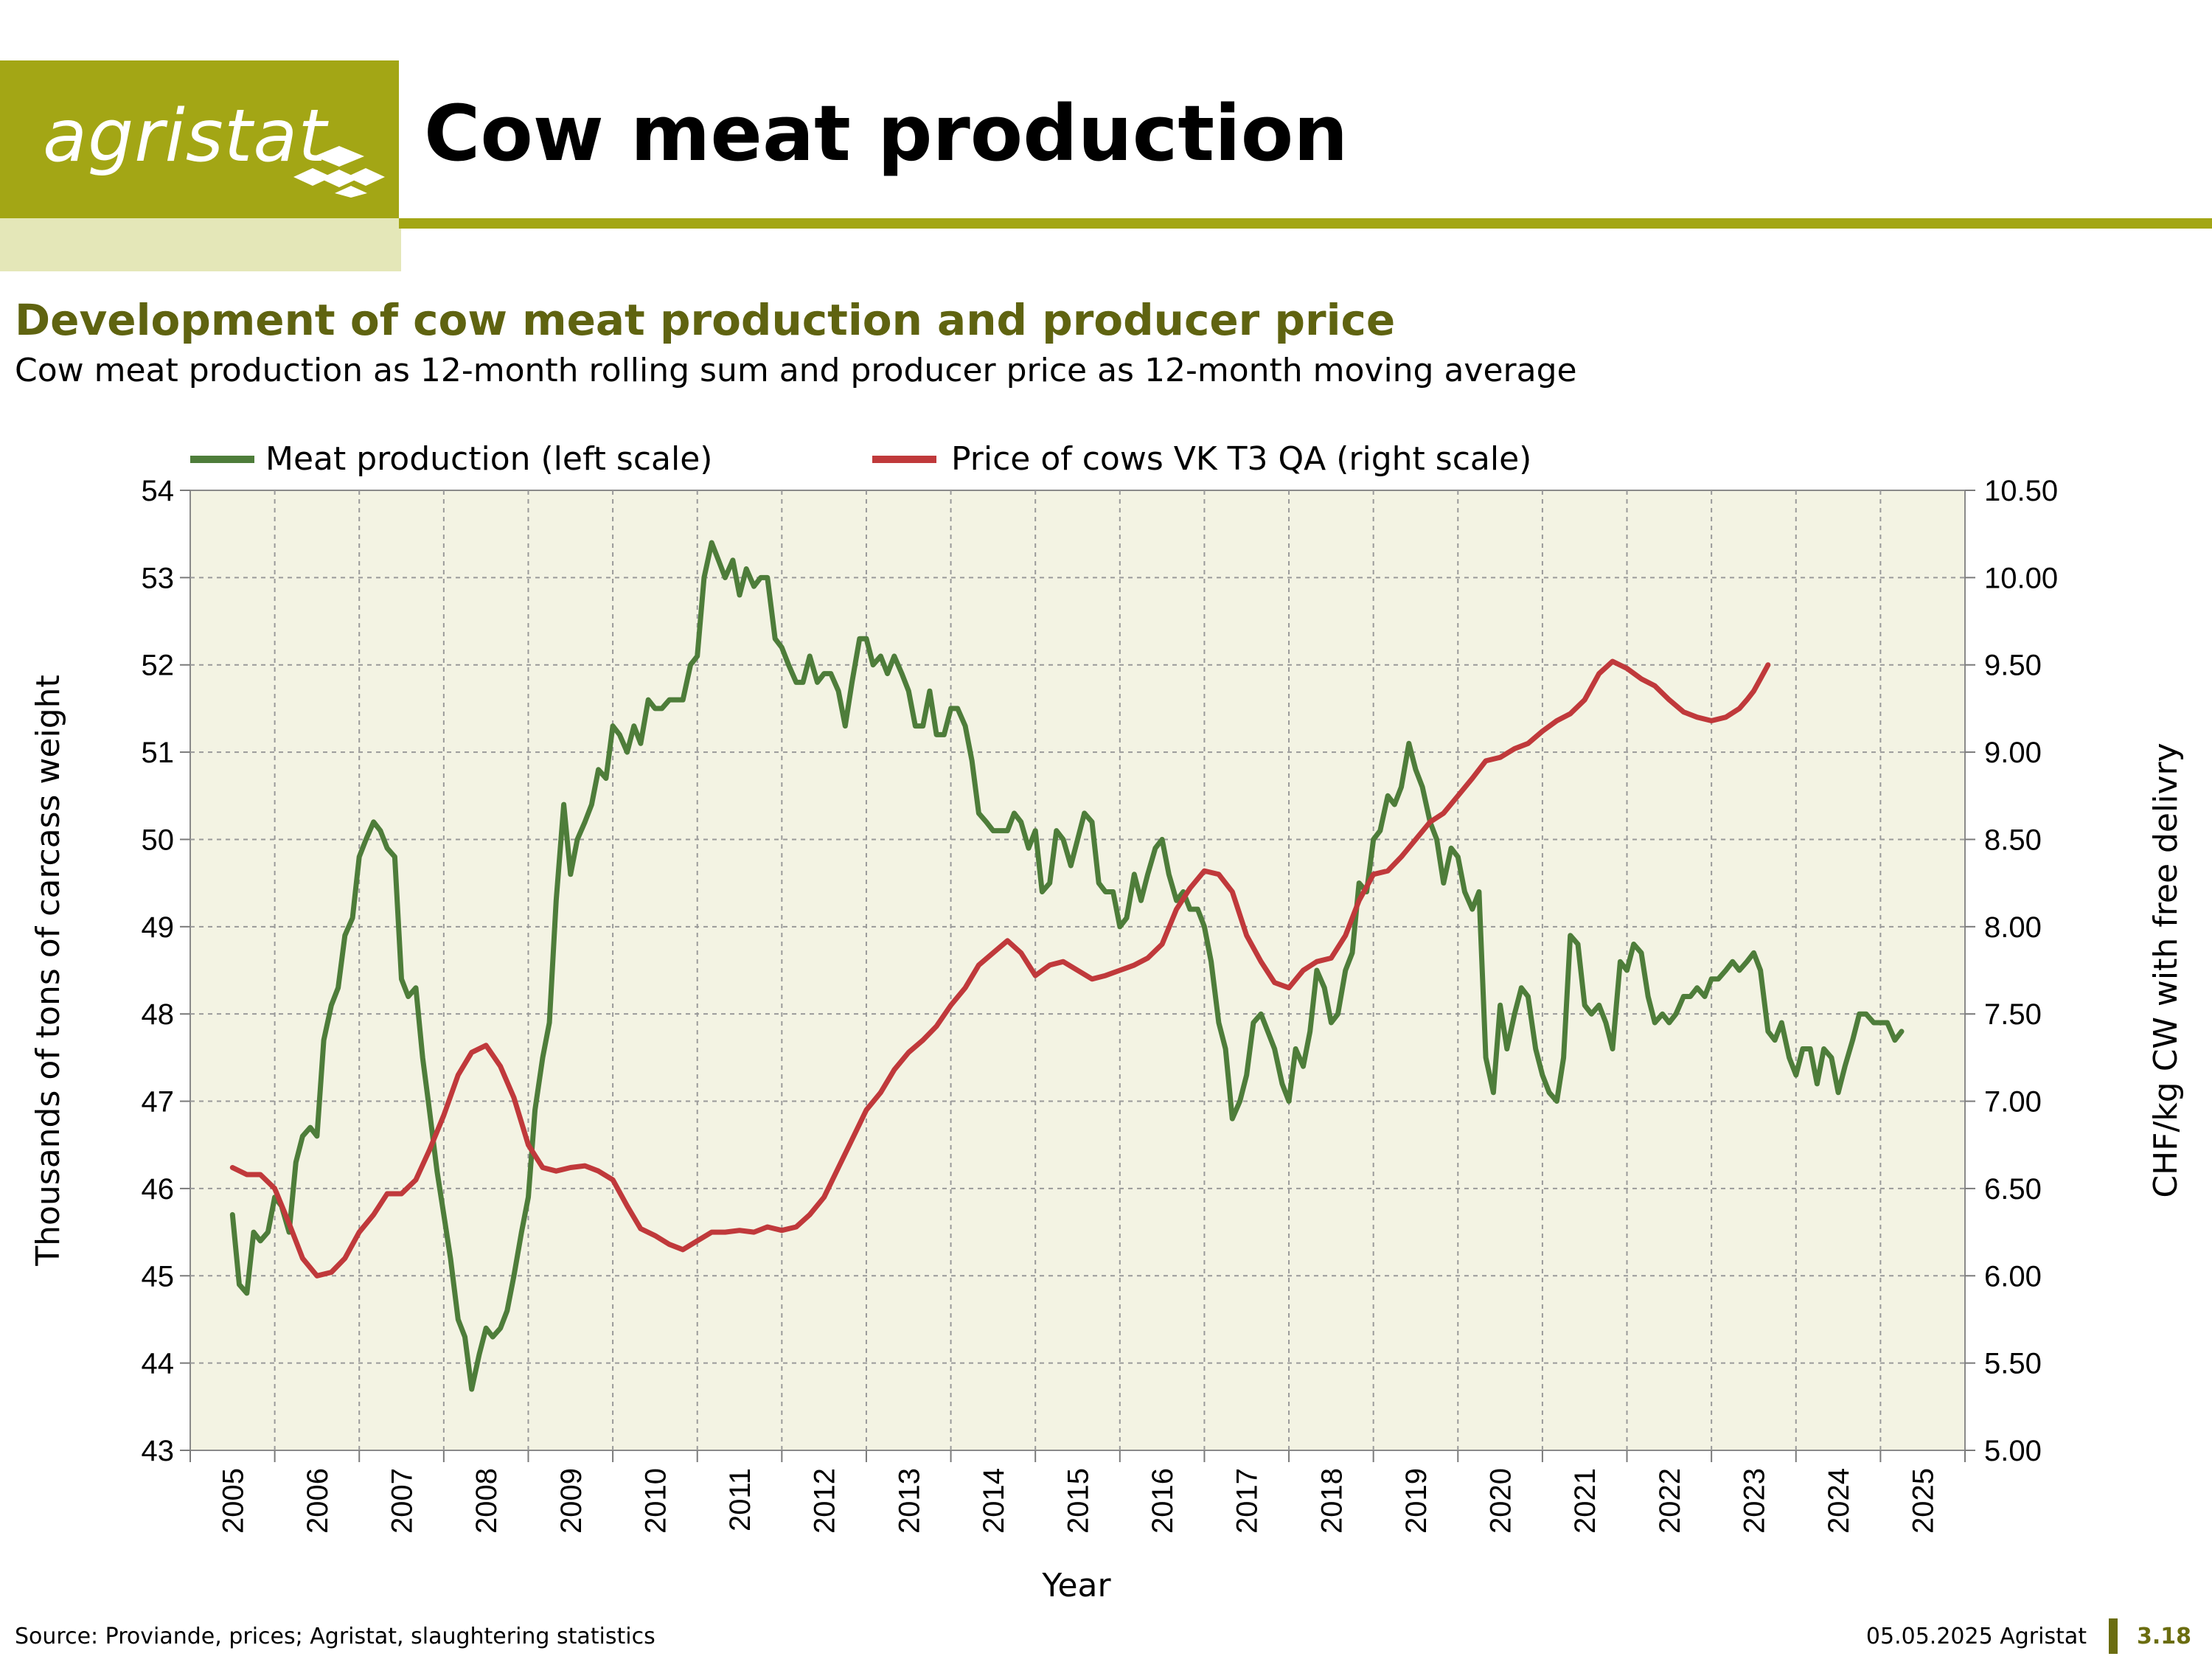 The image size is (2212, 1659). What do you see at coordinates (2013, 753) in the screenshot?
I see `y-right-tick-label: 9.00` at bounding box center [2013, 753].